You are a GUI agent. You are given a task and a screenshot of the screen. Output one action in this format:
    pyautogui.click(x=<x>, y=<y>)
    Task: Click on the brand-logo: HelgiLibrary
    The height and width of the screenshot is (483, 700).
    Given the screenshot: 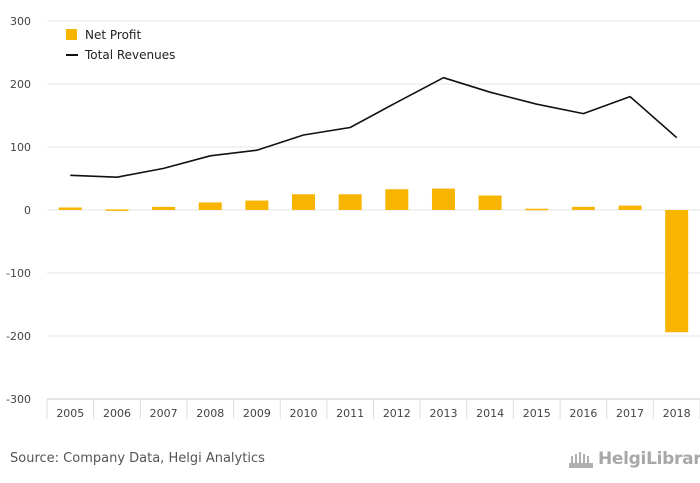 What is the action you would take?
    pyautogui.click(x=634, y=459)
    